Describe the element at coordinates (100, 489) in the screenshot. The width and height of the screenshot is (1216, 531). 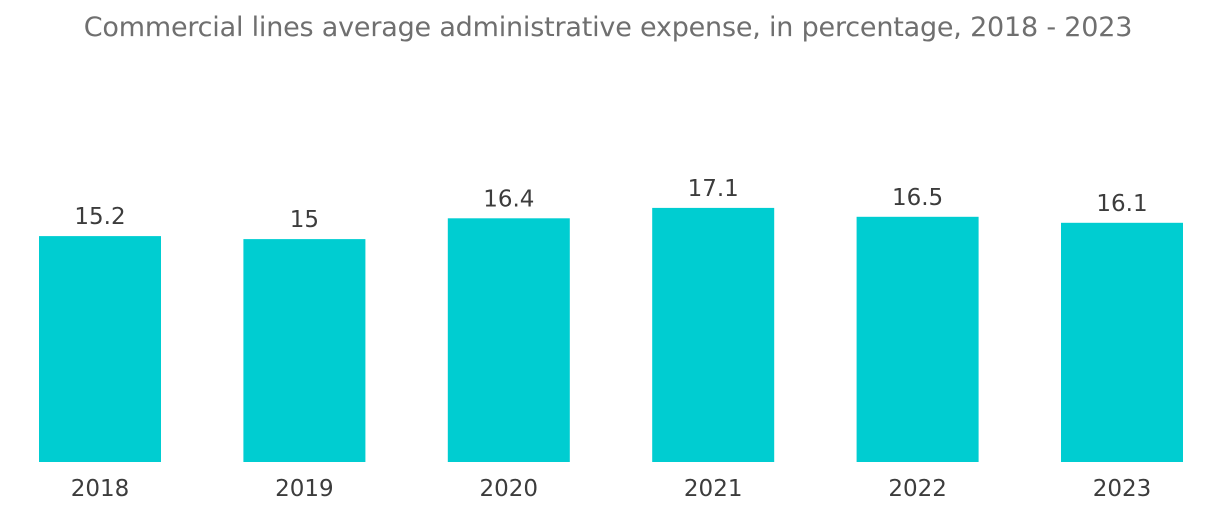
I see `x-tick-2018: 2018` at that location.